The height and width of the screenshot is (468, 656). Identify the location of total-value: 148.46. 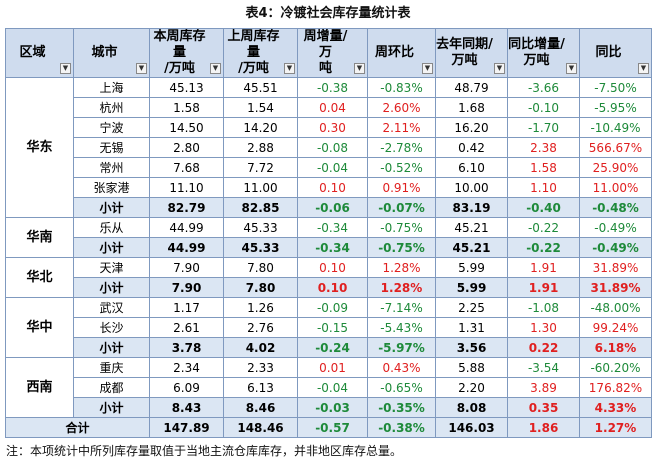
(260, 427).